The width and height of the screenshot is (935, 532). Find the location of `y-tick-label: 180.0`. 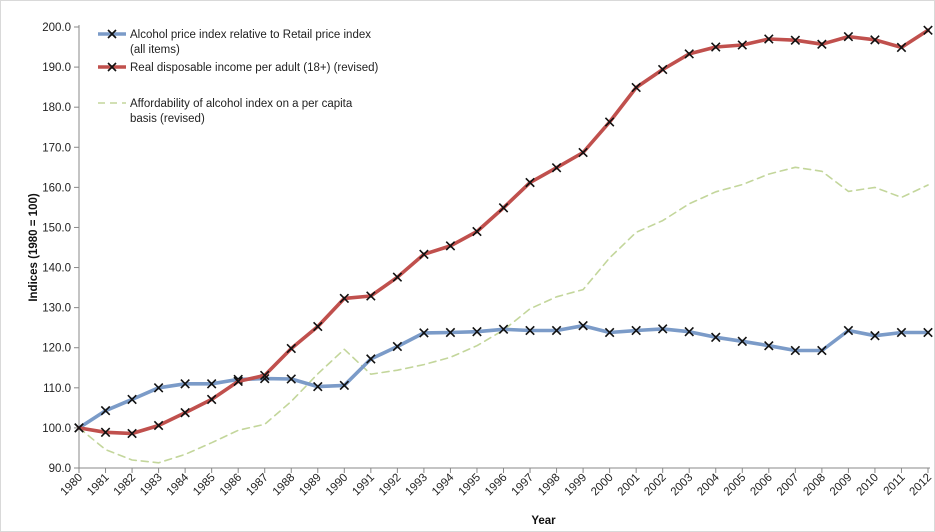

y-tick-label: 180.0 is located at coordinates (56, 108).